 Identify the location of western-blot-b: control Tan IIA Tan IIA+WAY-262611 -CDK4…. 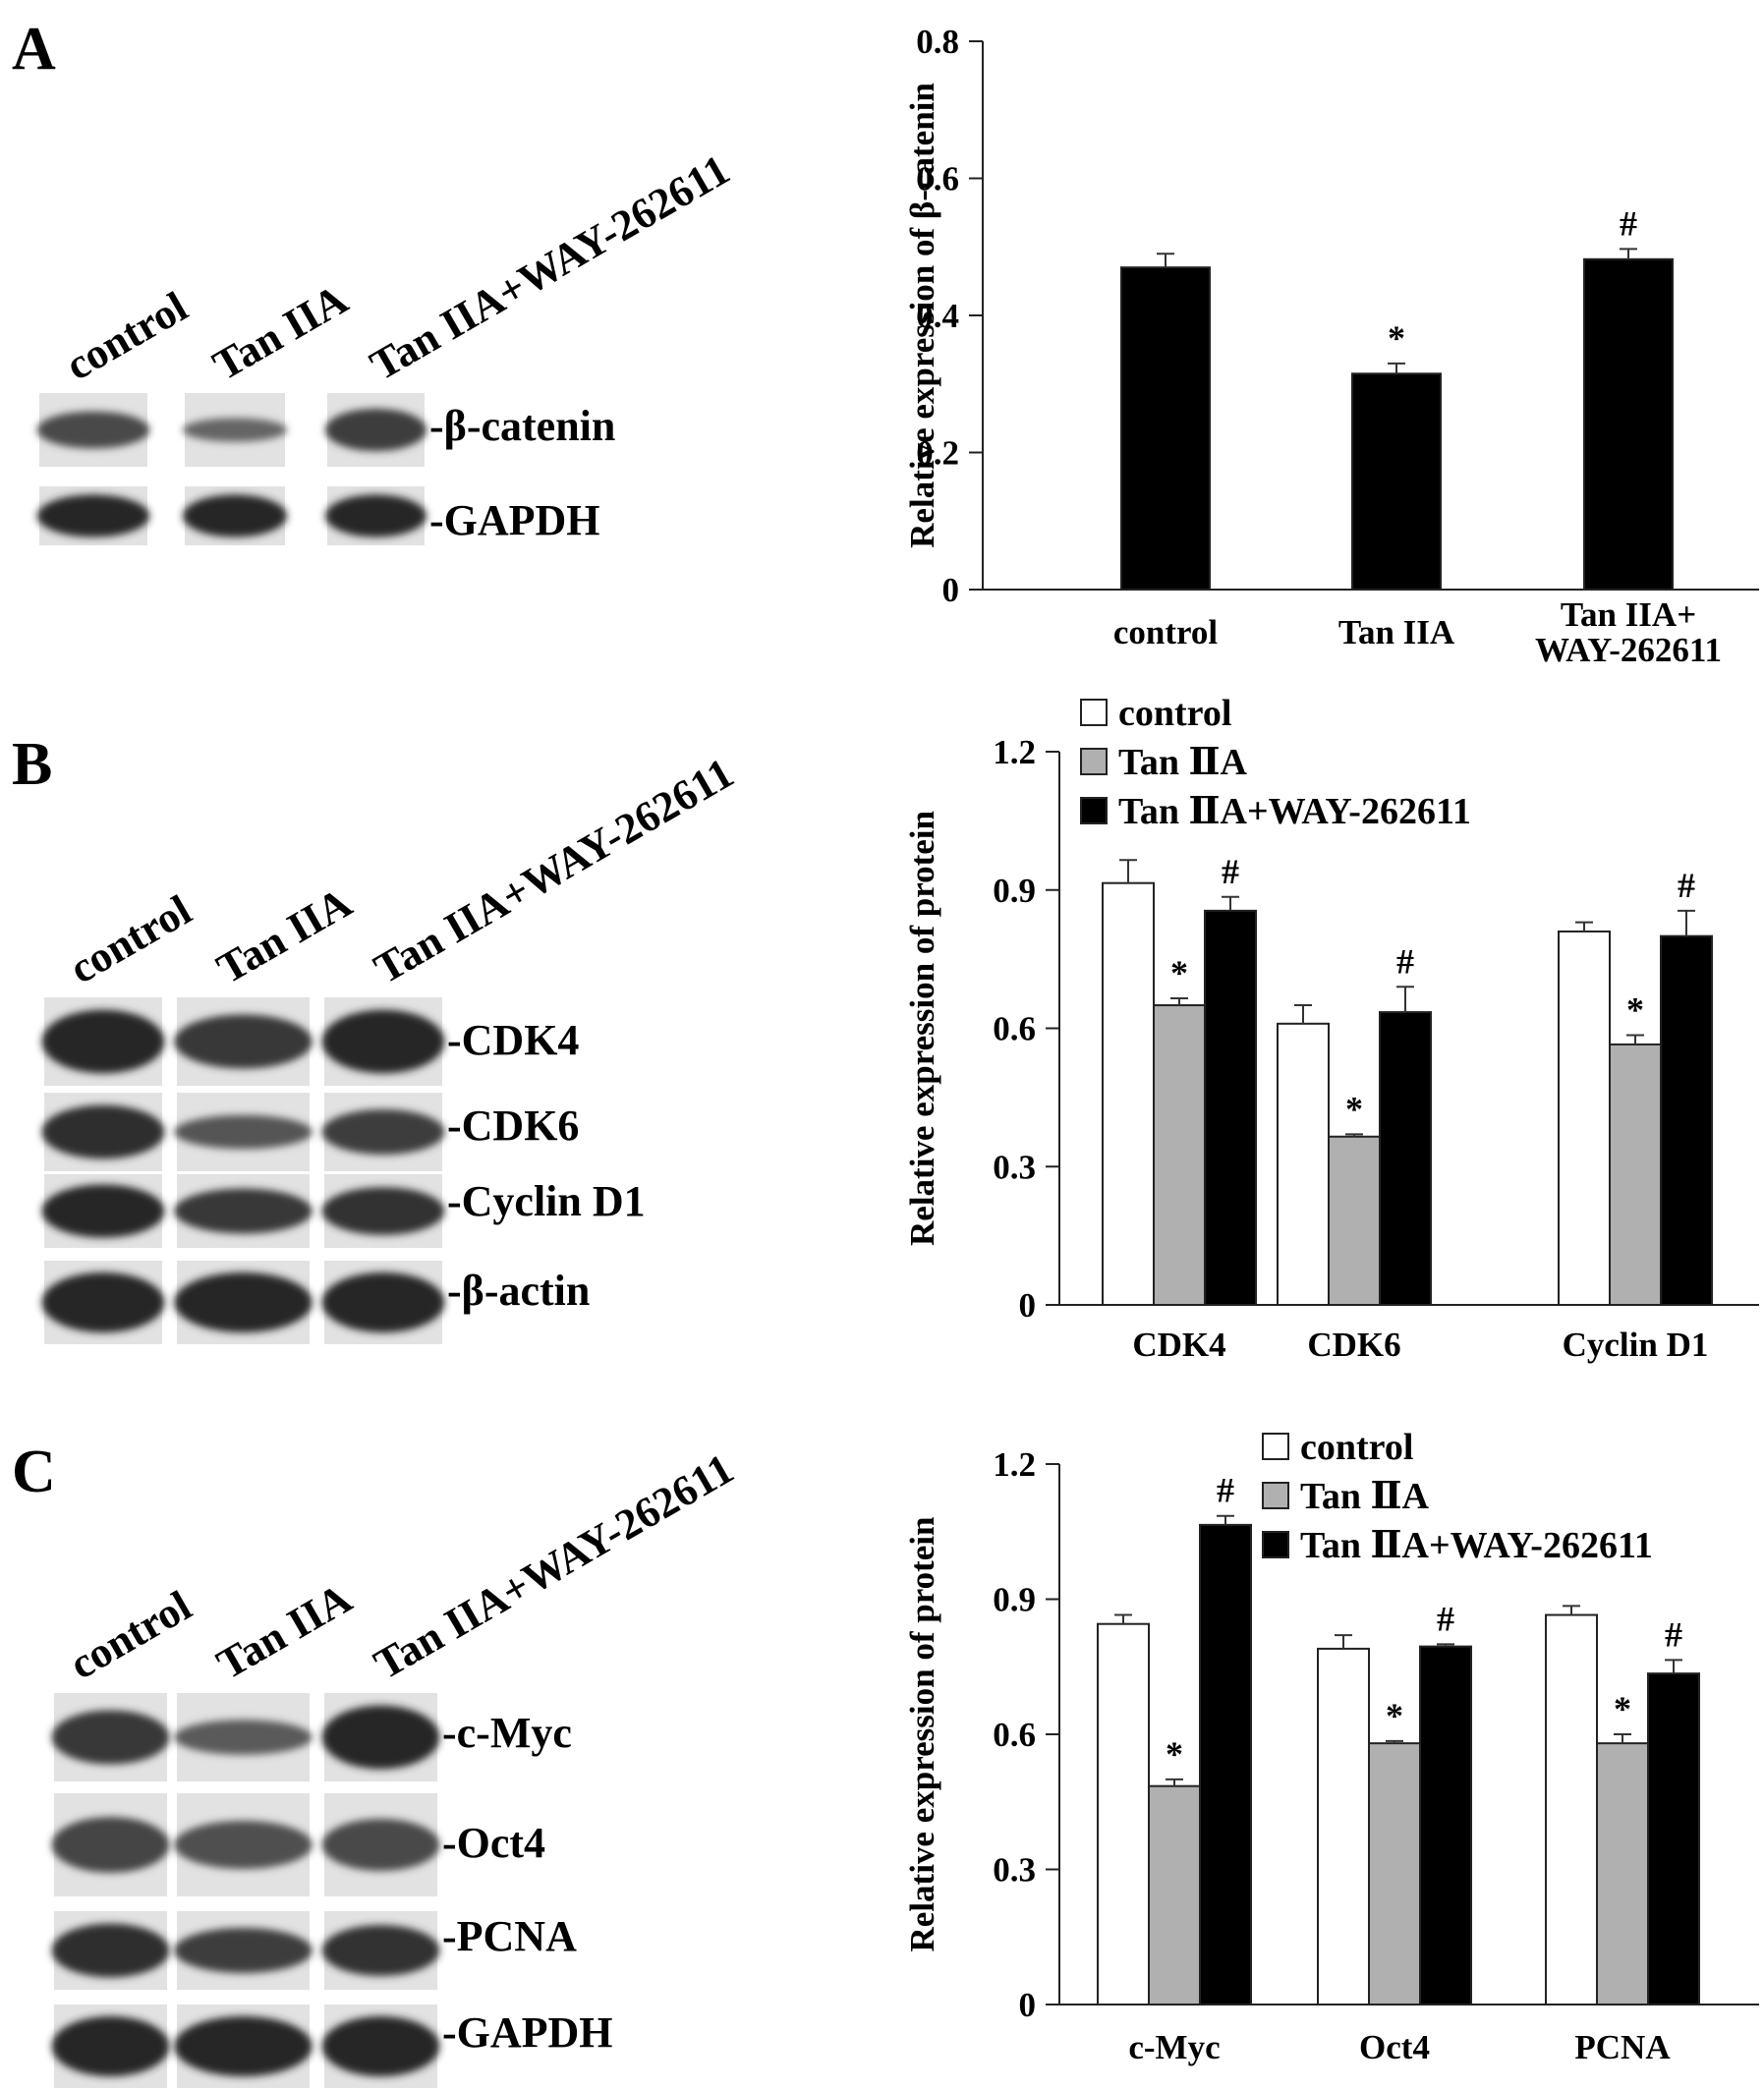
(391, 1046).